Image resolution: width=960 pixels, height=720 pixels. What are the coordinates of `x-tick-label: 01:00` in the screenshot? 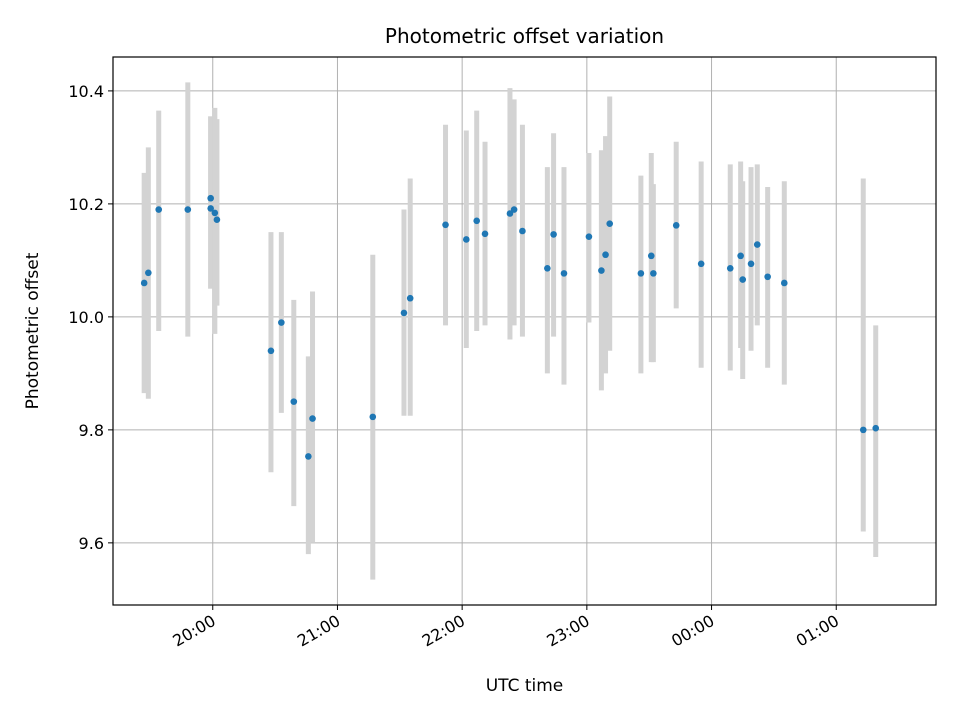 It's located at (817, 631).